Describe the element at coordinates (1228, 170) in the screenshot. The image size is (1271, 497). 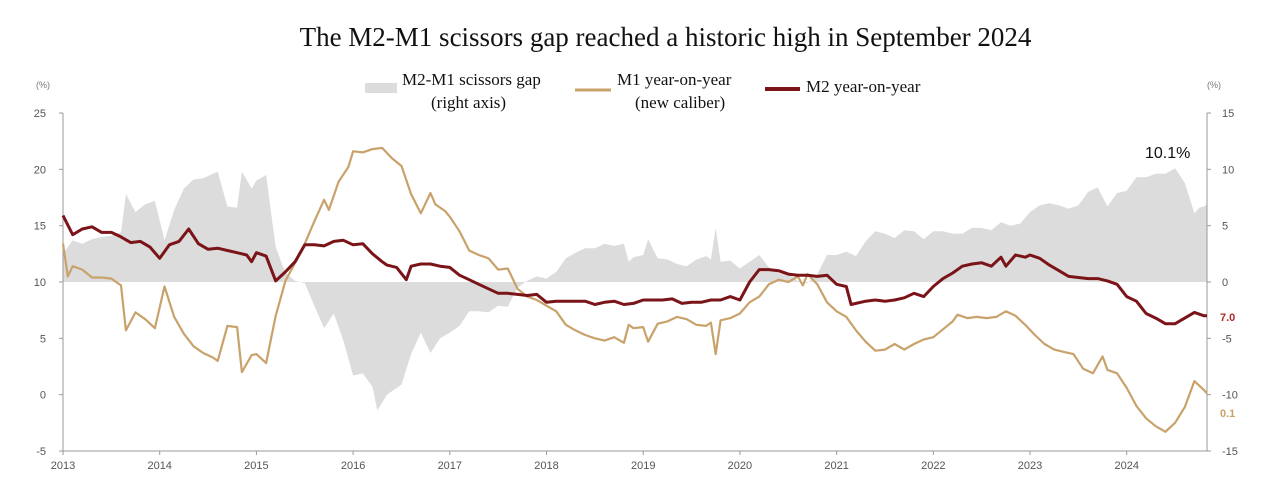
I see `right-axis-tick-label: 10` at that location.